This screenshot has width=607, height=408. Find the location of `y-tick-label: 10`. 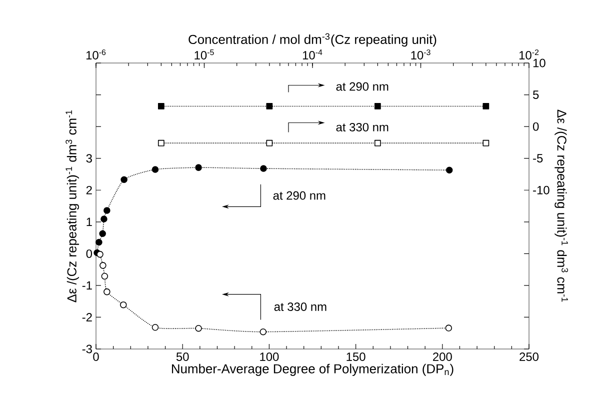

y-tick-label: 10 is located at coordinates (539, 63).